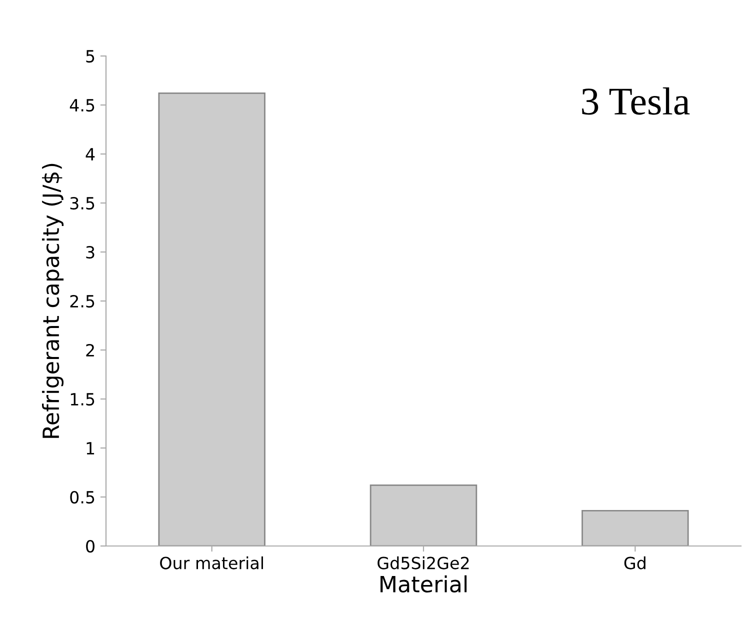 Image resolution: width=750 pixels, height=642 pixels. What do you see at coordinates (82, 105) in the screenshot?
I see `y-tick-label: 4.5` at bounding box center [82, 105].